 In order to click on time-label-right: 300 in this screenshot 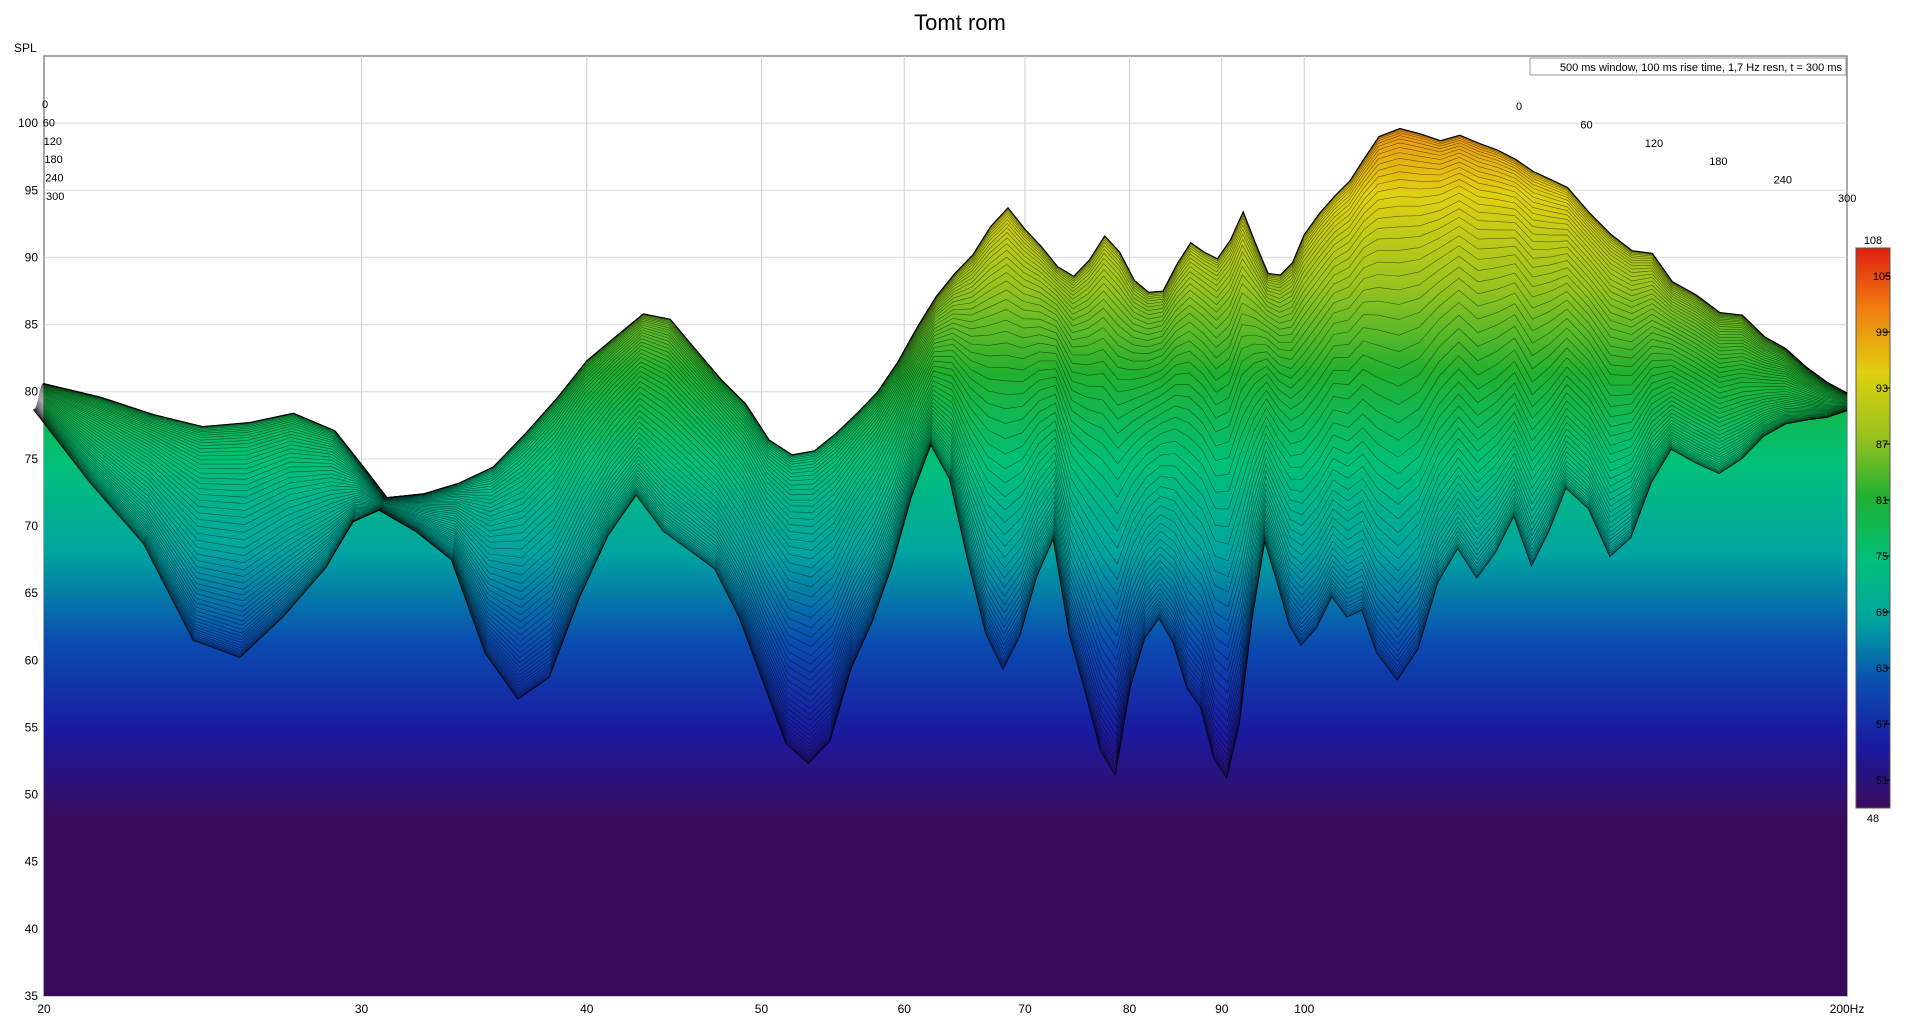, I will do `click(1847, 199)`.